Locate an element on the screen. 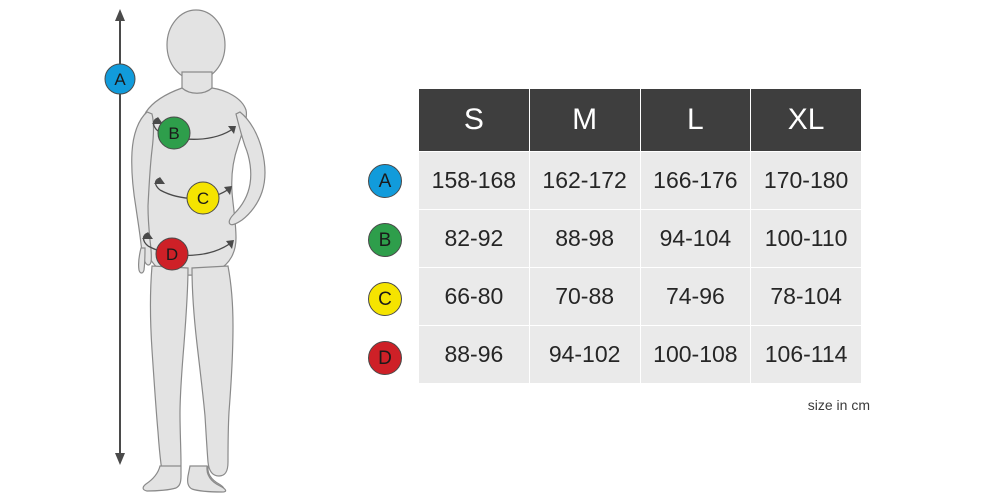 The height and width of the screenshot is (500, 1000). row-badge-cell: A is located at coordinates (385, 181).